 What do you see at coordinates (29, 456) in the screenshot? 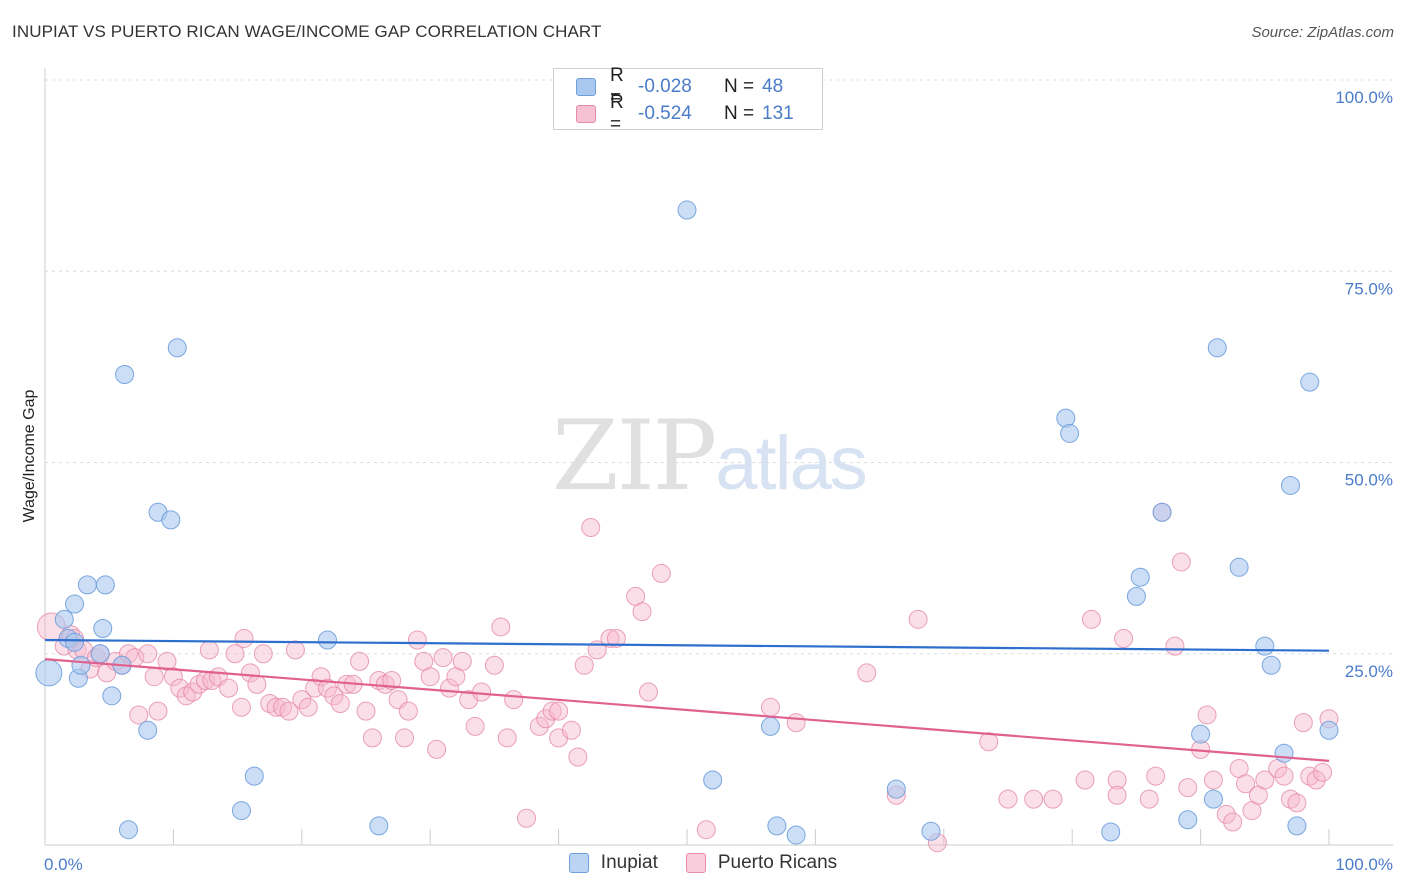
I see `y-axis-label: Wage/Income Gap` at bounding box center [29, 456].